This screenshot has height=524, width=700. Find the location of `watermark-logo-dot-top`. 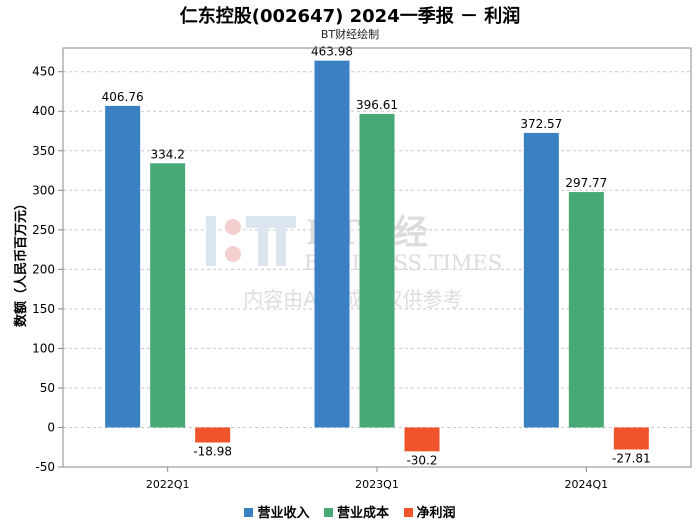

watermark-logo-dot-top is located at coordinates (233, 227).